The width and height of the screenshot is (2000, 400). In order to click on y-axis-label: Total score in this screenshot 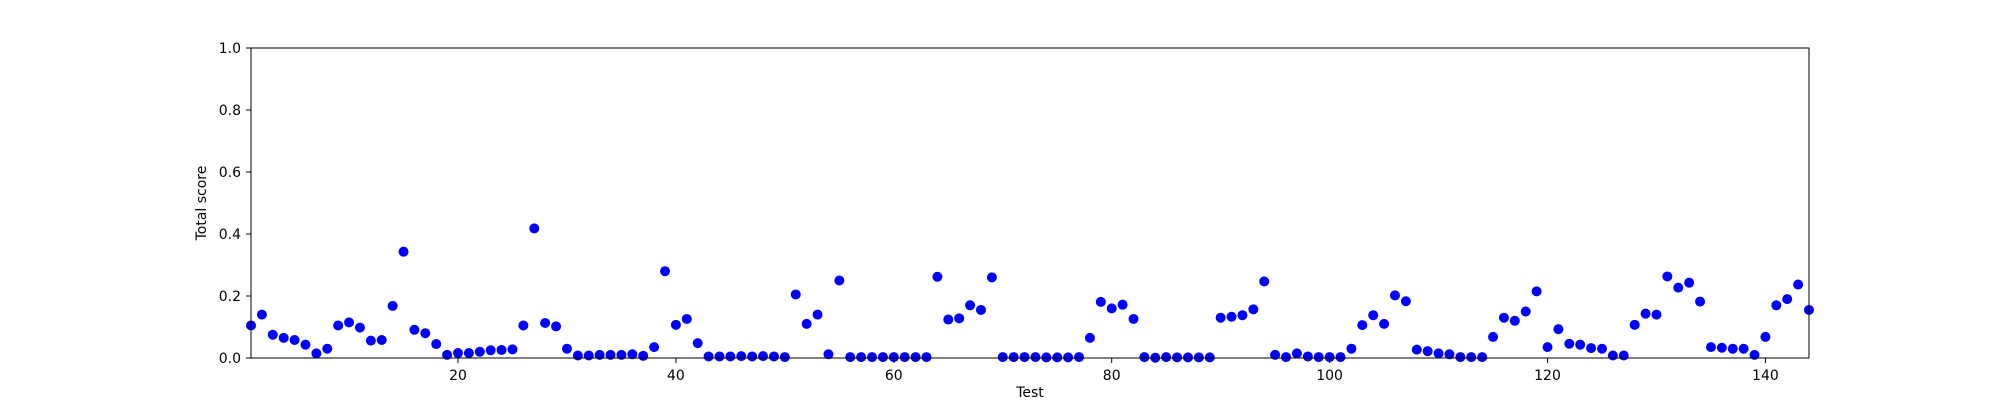, I will do `click(202, 204)`.